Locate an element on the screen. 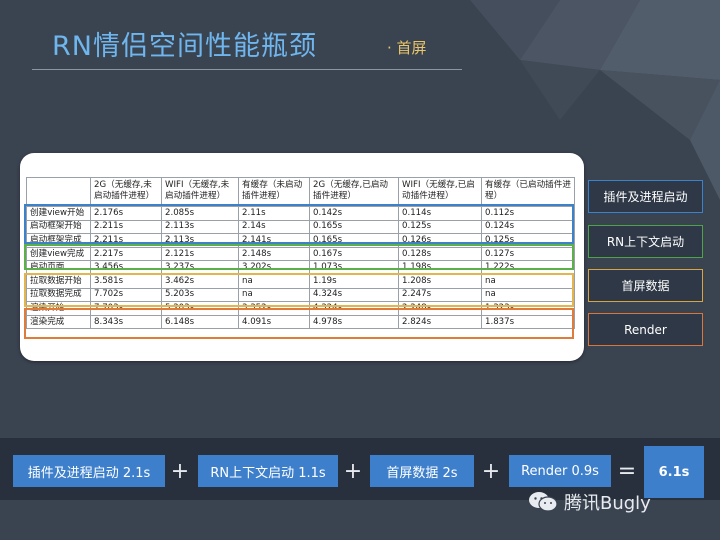 The image size is (720, 540). wechat-icon is located at coordinates (543, 502).